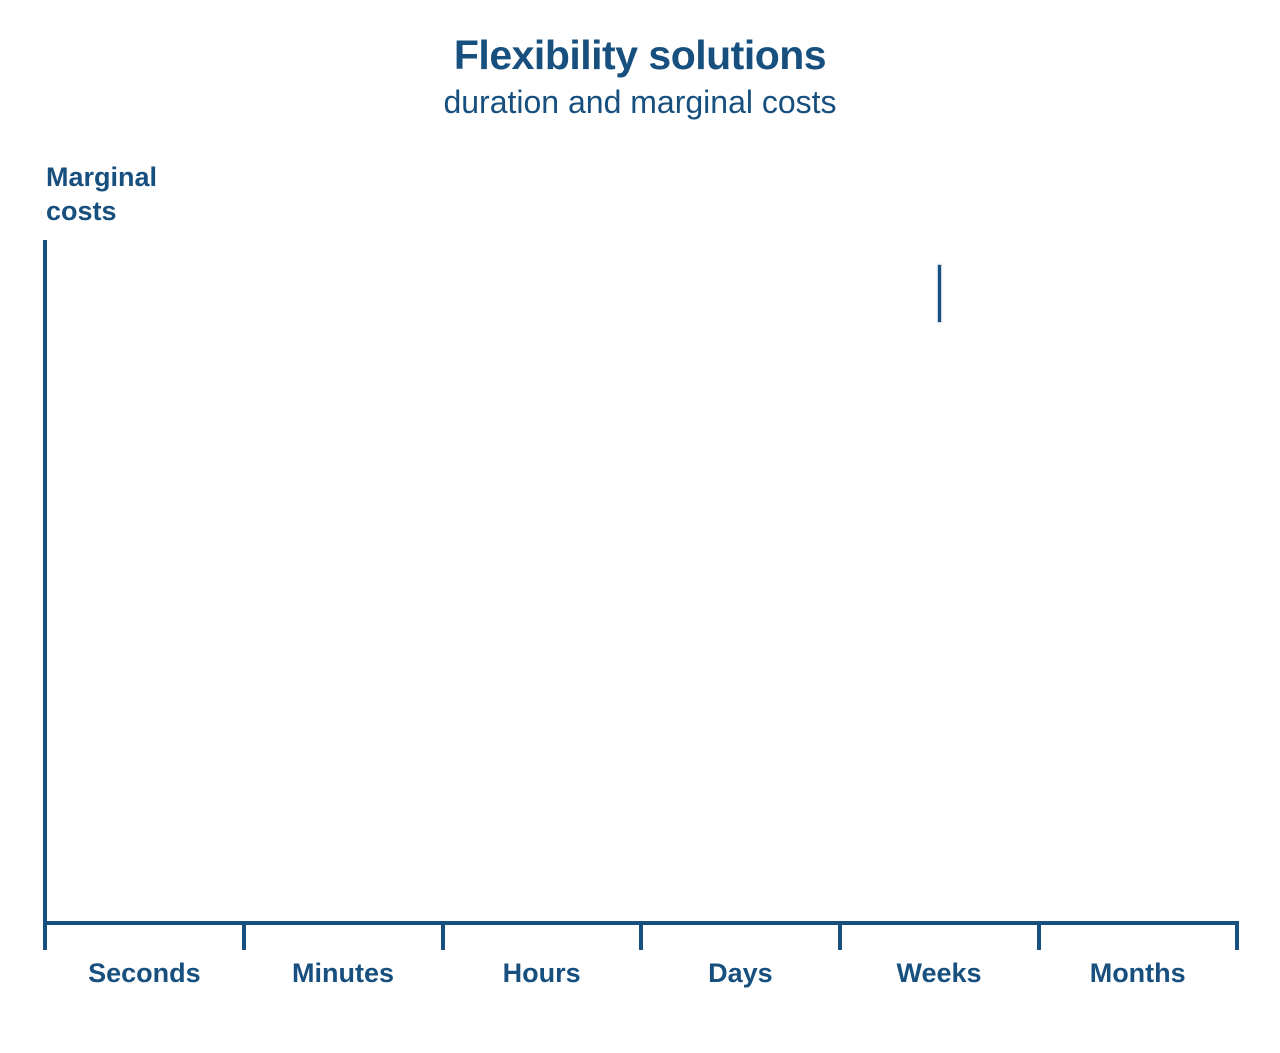 This screenshot has width=1280, height=1053. I want to click on x-axis-label-hours: Hours, so click(541, 973).